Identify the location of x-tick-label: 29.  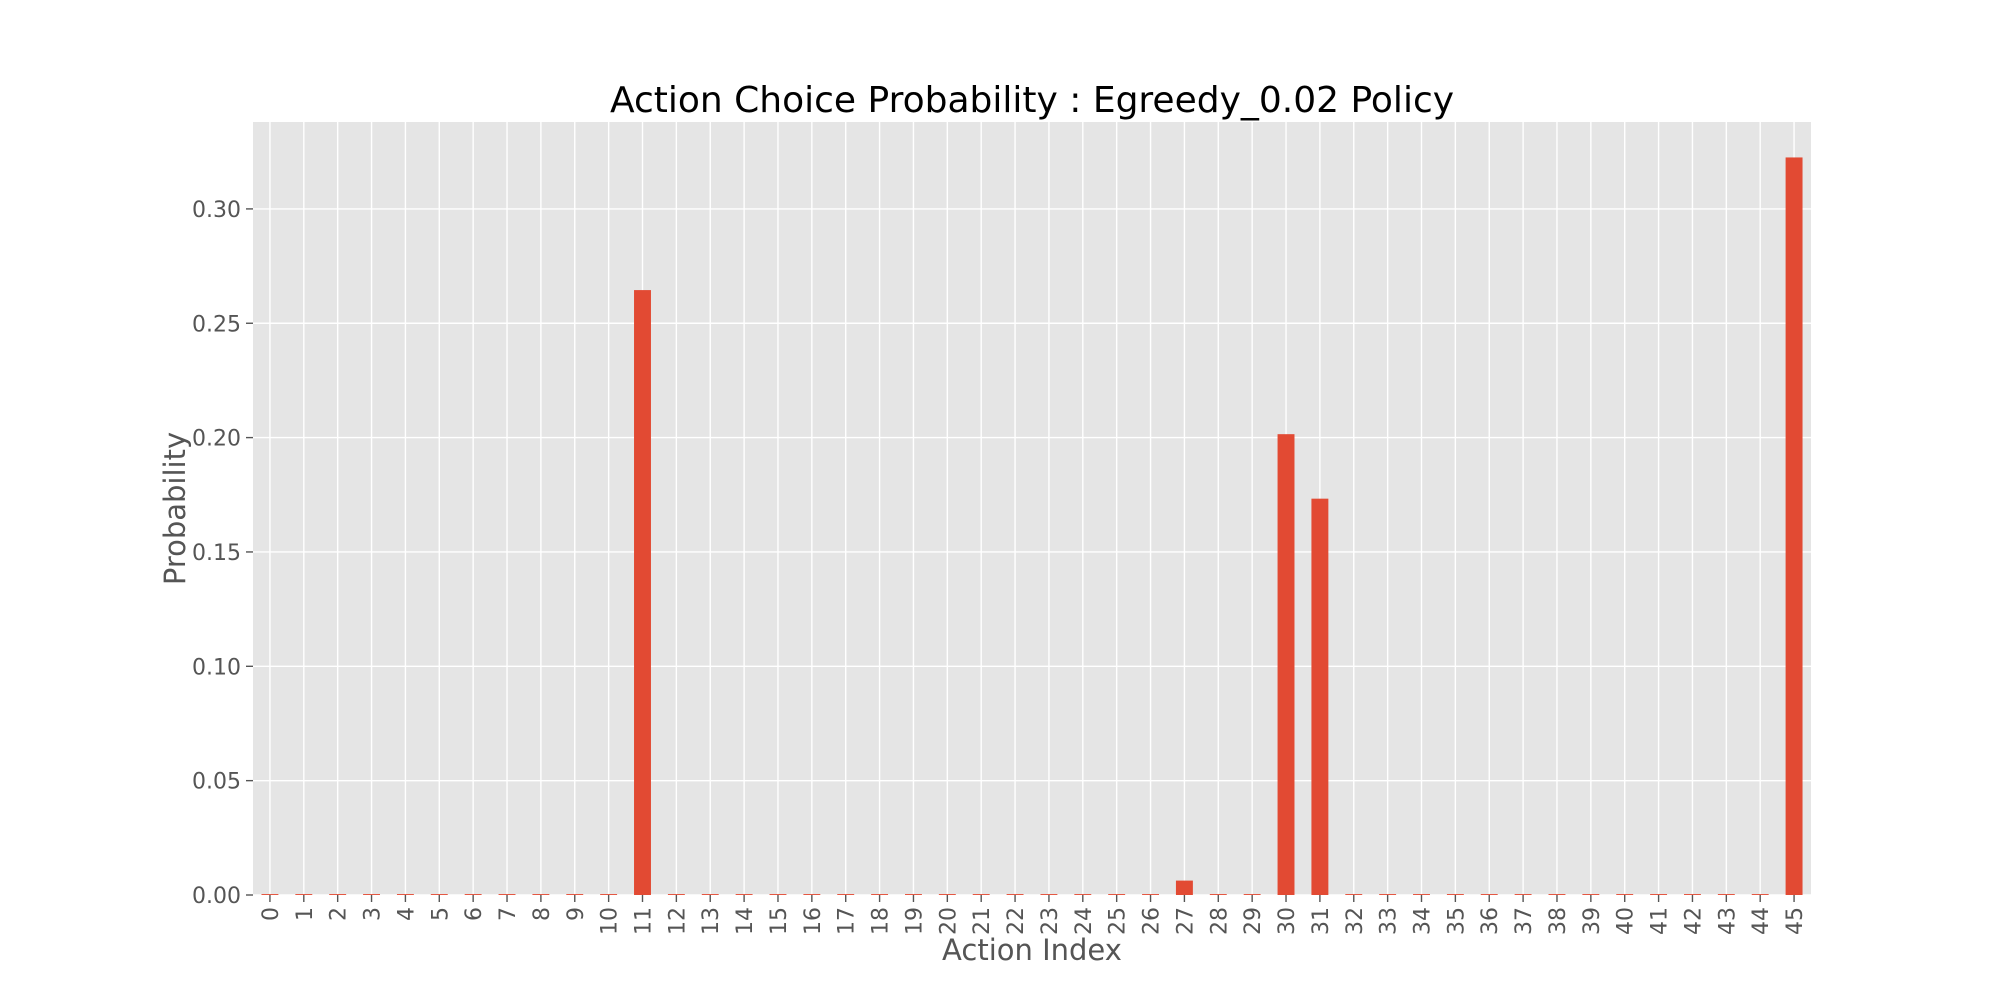
(1253, 921).